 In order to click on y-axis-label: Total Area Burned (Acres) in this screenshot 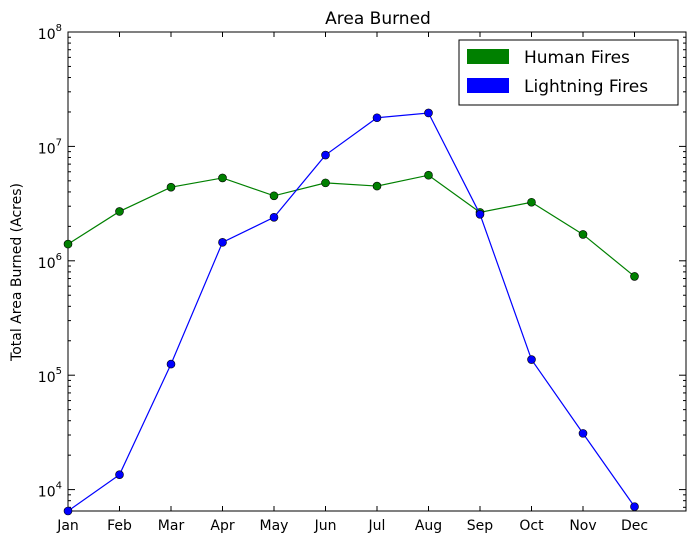, I will do `click(17, 272)`.